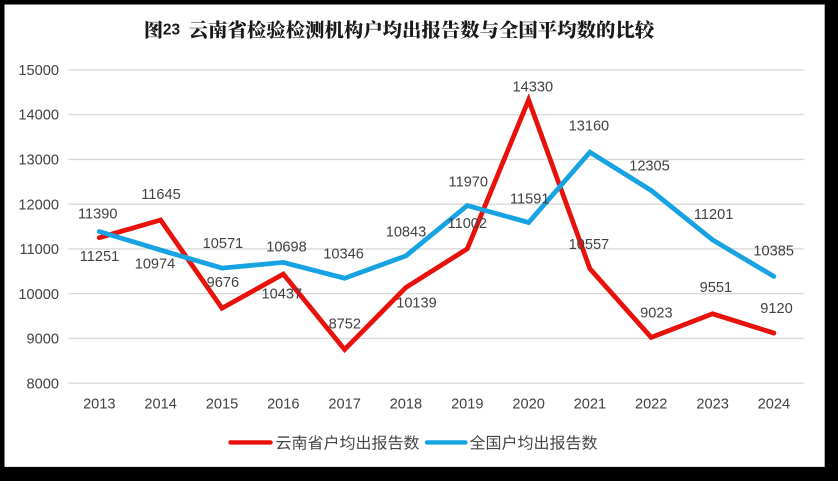 This screenshot has height=486, width=838. What do you see at coordinates (223, 244) in the screenshot?
I see `svg-text: 10571` at bounding box center [223, 244].